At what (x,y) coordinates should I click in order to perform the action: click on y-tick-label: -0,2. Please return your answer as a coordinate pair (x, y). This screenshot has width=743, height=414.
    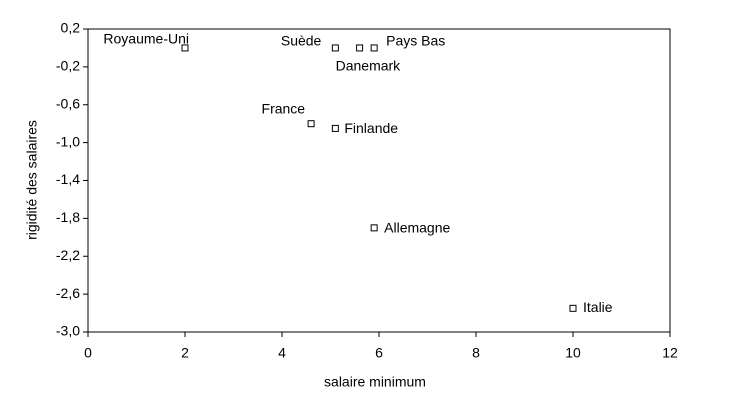
    Looking at the image, I should click on (68, 66).